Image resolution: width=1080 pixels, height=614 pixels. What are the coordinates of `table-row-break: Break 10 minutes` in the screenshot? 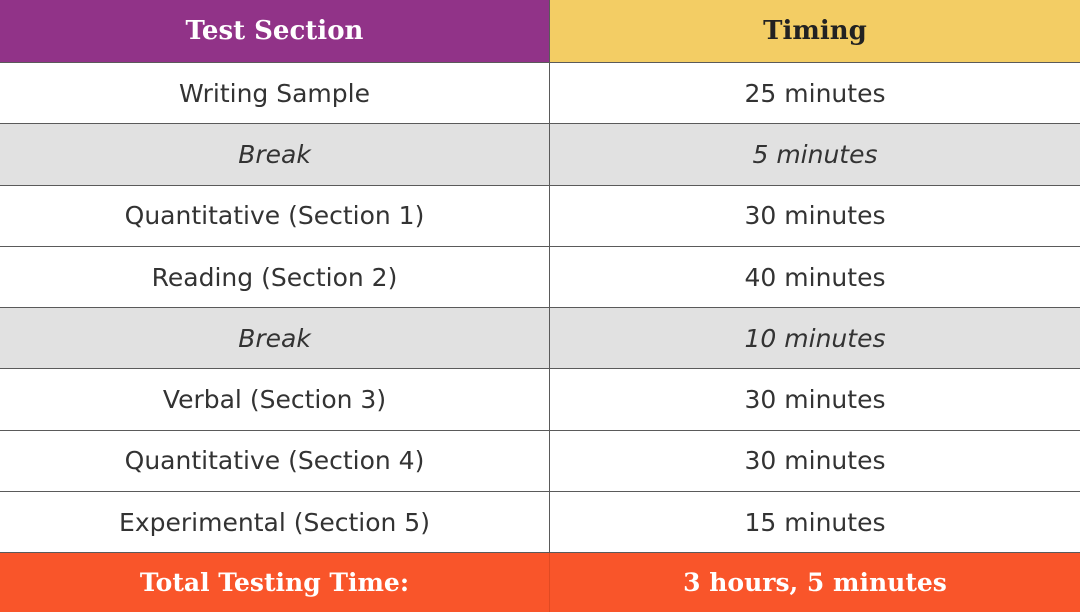 It's located at (540, 339).